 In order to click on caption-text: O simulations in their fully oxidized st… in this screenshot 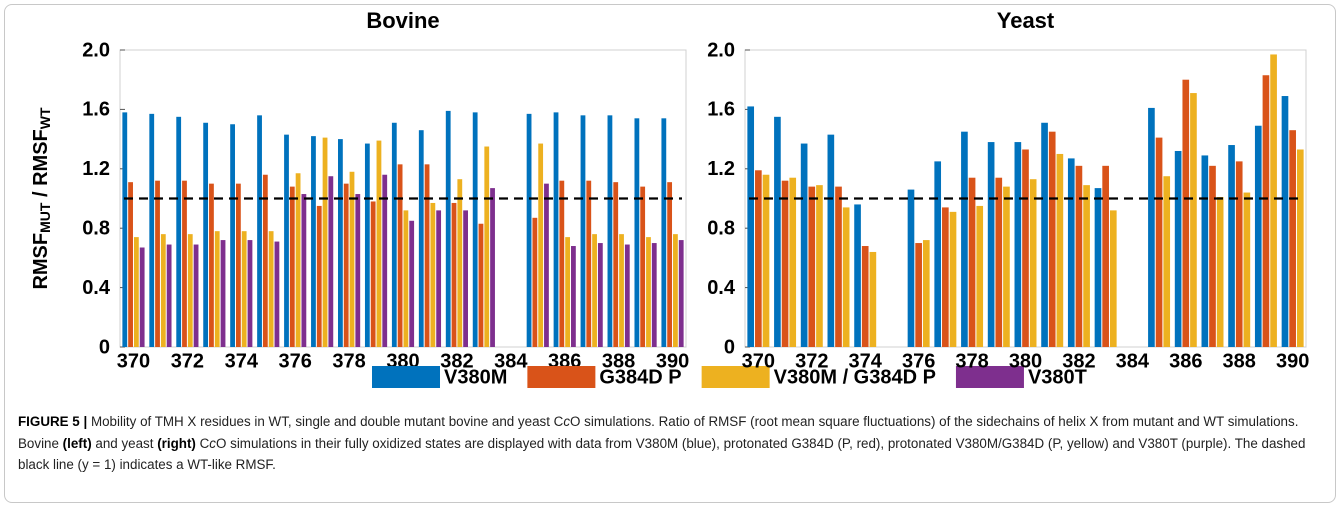, I will do `click(662, 454)`.